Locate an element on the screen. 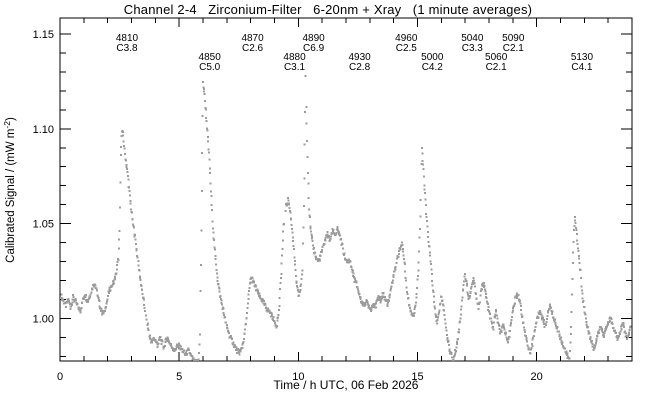 This screenshot has height=400, width=650. x-tick-label: 15 is located at coordinates (417, 377).